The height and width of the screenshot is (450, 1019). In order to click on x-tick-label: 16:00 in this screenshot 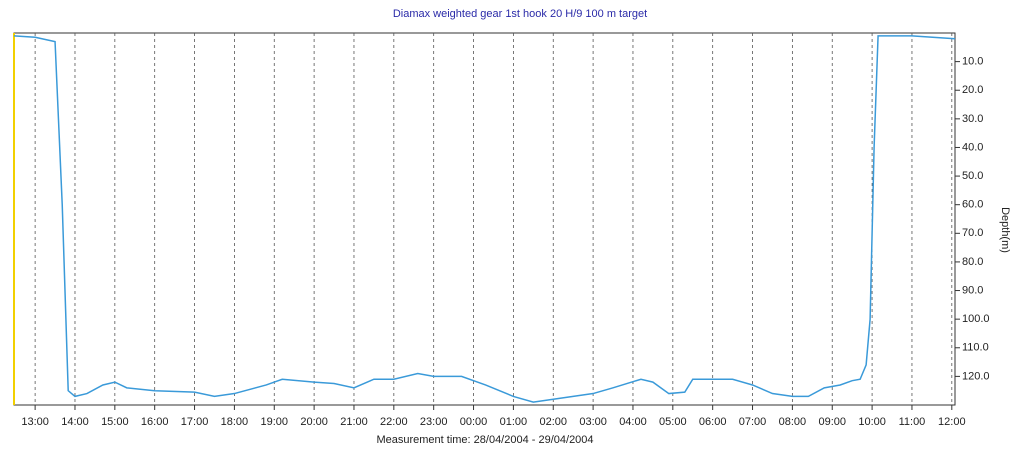, I will do `click(155, 422)`.